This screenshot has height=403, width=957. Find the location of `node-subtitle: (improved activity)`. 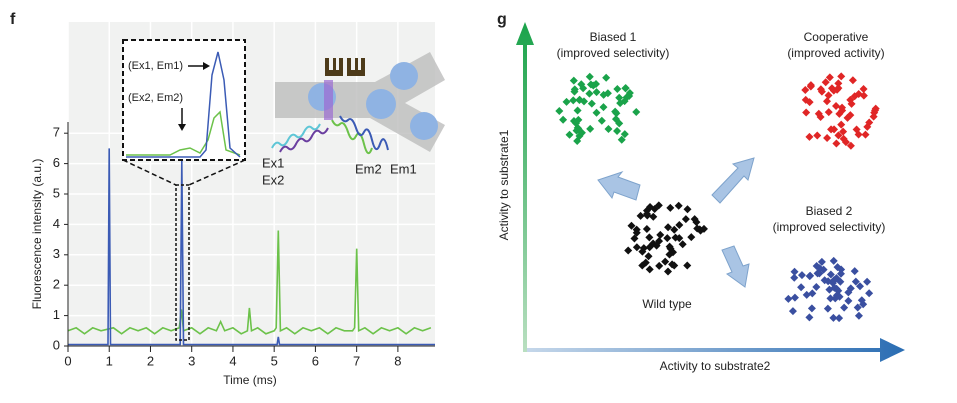

node-subtitle: (improved activity) is located at coordinates (835, 53).